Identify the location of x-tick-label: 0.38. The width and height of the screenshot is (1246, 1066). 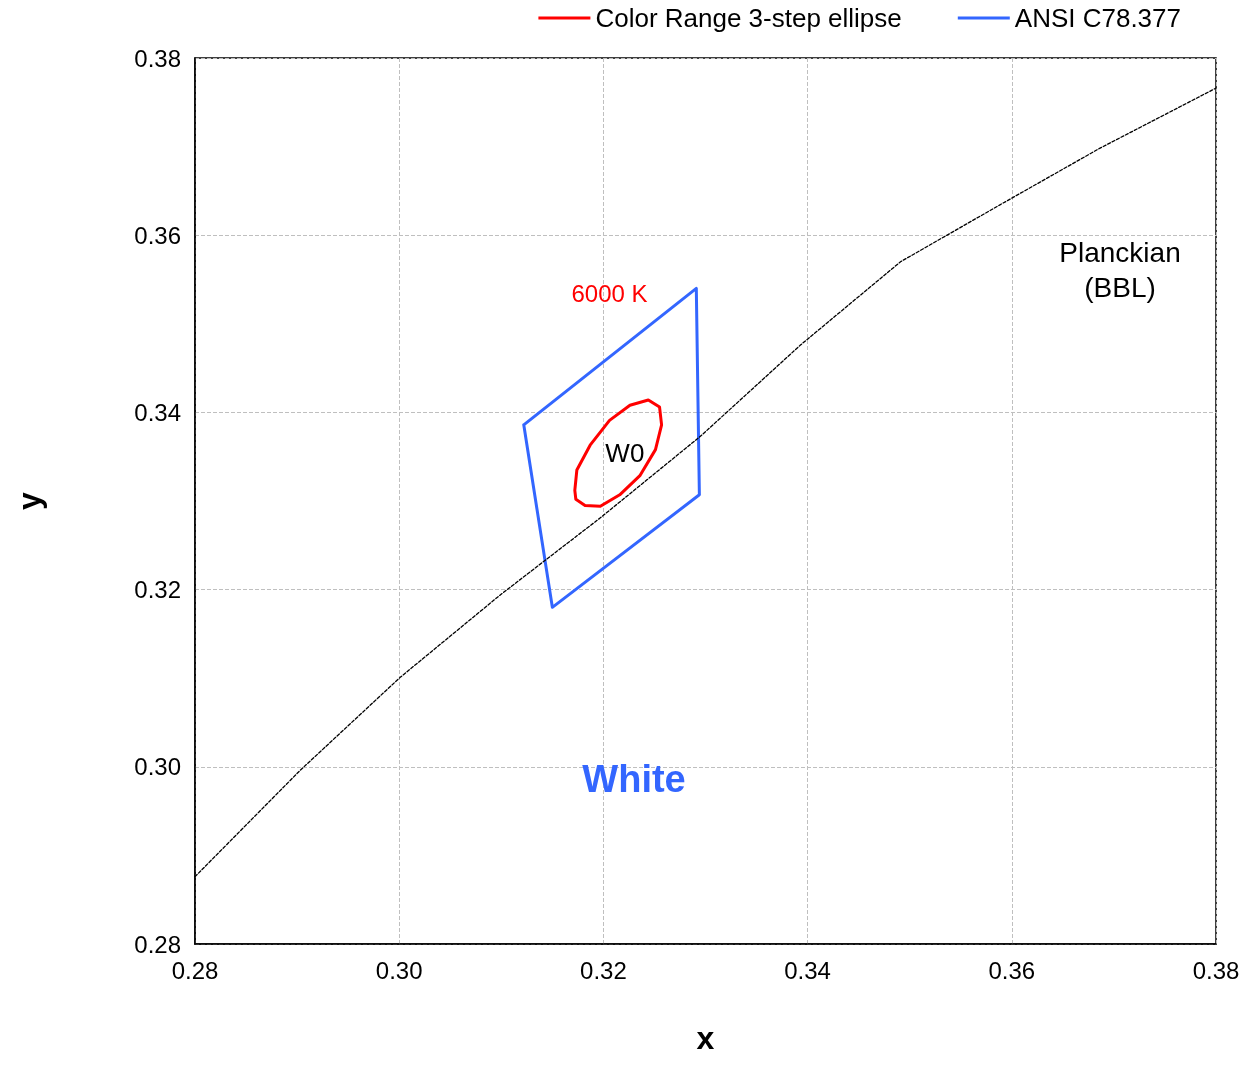
(1216, 970).